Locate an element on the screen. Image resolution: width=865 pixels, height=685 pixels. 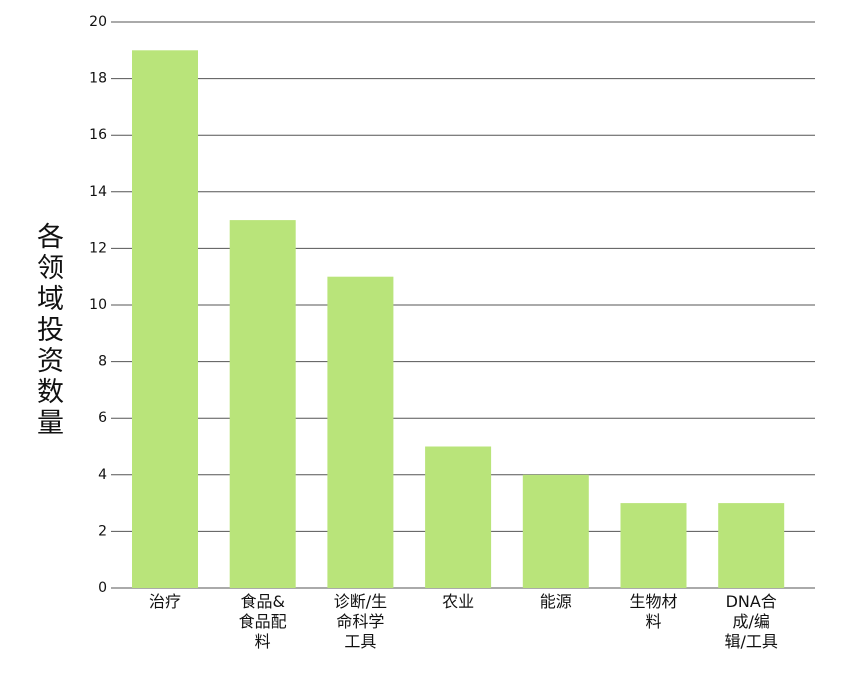
x-tick-label: 农业 is located at coordinates (458, 601).